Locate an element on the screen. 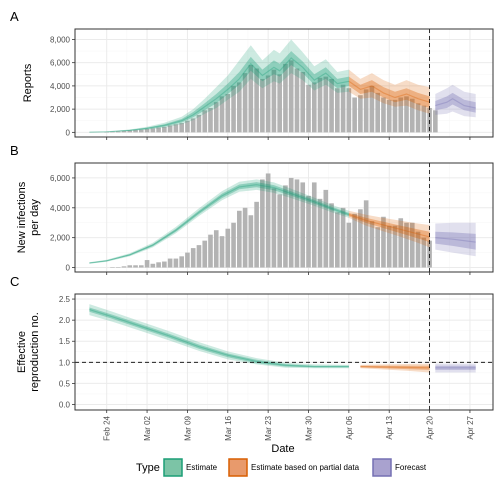 The image size is (504, 504). y-tick-label: 1.5 is located at coordinates (65, 341).